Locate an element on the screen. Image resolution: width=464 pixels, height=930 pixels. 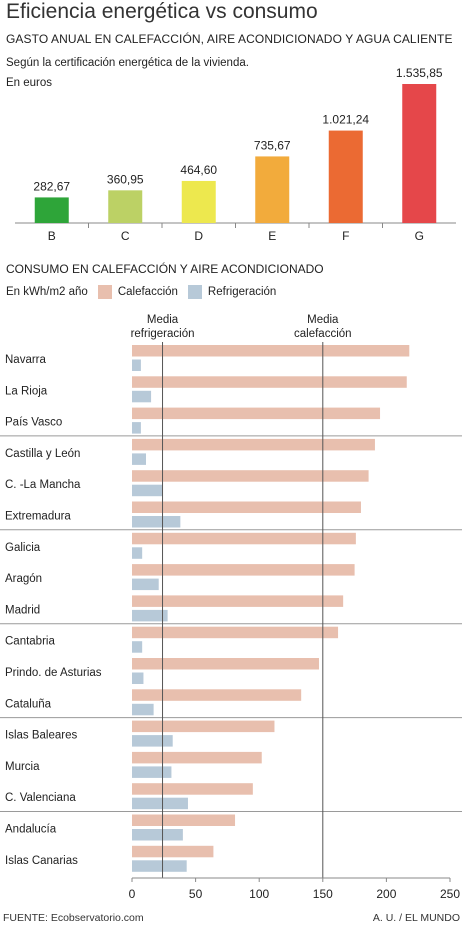
region-label: C. -La Mancha is located at coordinates (43, 485).